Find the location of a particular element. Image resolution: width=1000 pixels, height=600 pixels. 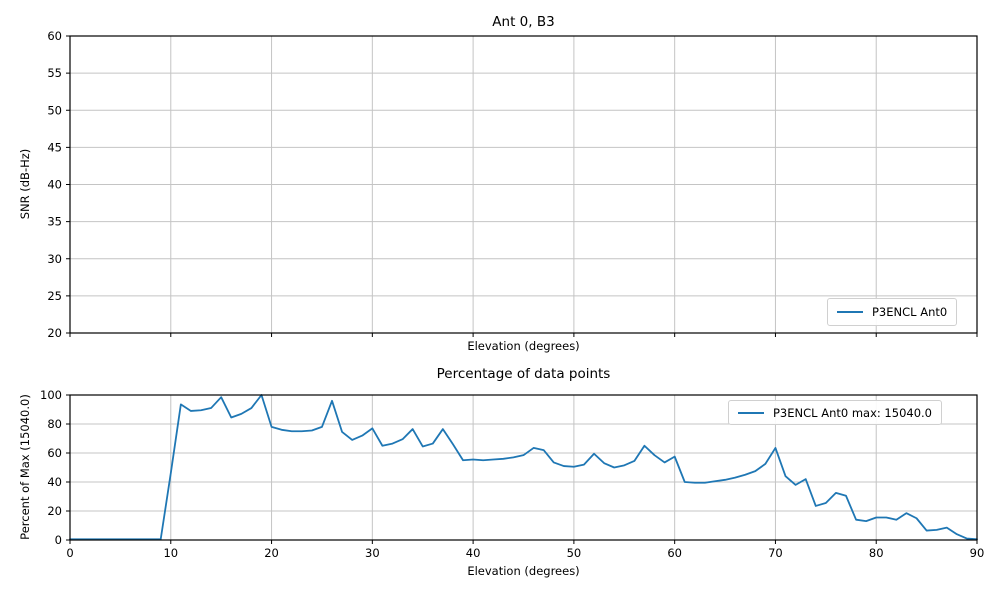

y-tick-label: 45 is located at coordinates (54, 147).